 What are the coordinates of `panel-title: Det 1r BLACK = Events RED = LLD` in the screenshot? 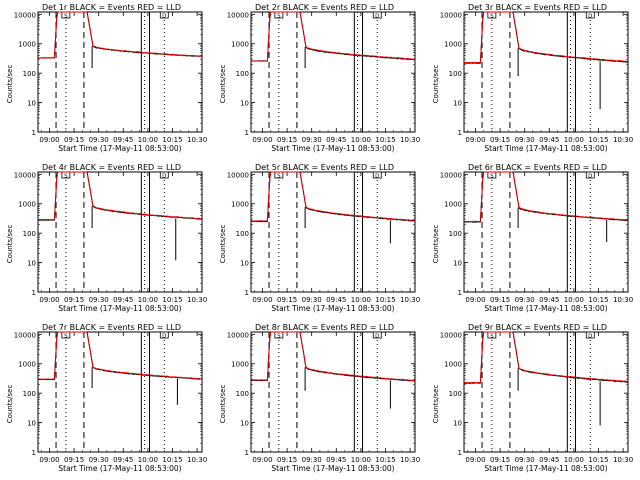 It's located at (111, 7).